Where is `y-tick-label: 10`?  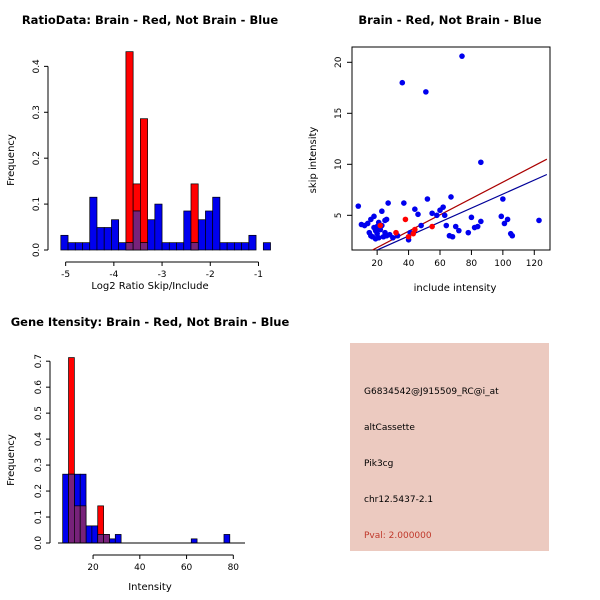
y-tick-label: 10 is located at coordinates (339, 164).